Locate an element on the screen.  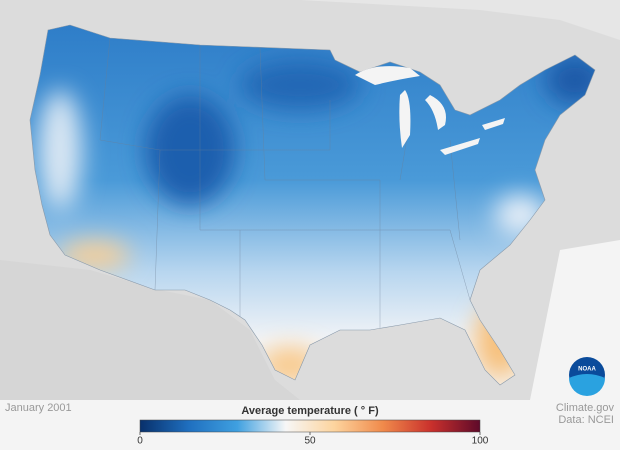
canada is located at coordinates (310, 20).